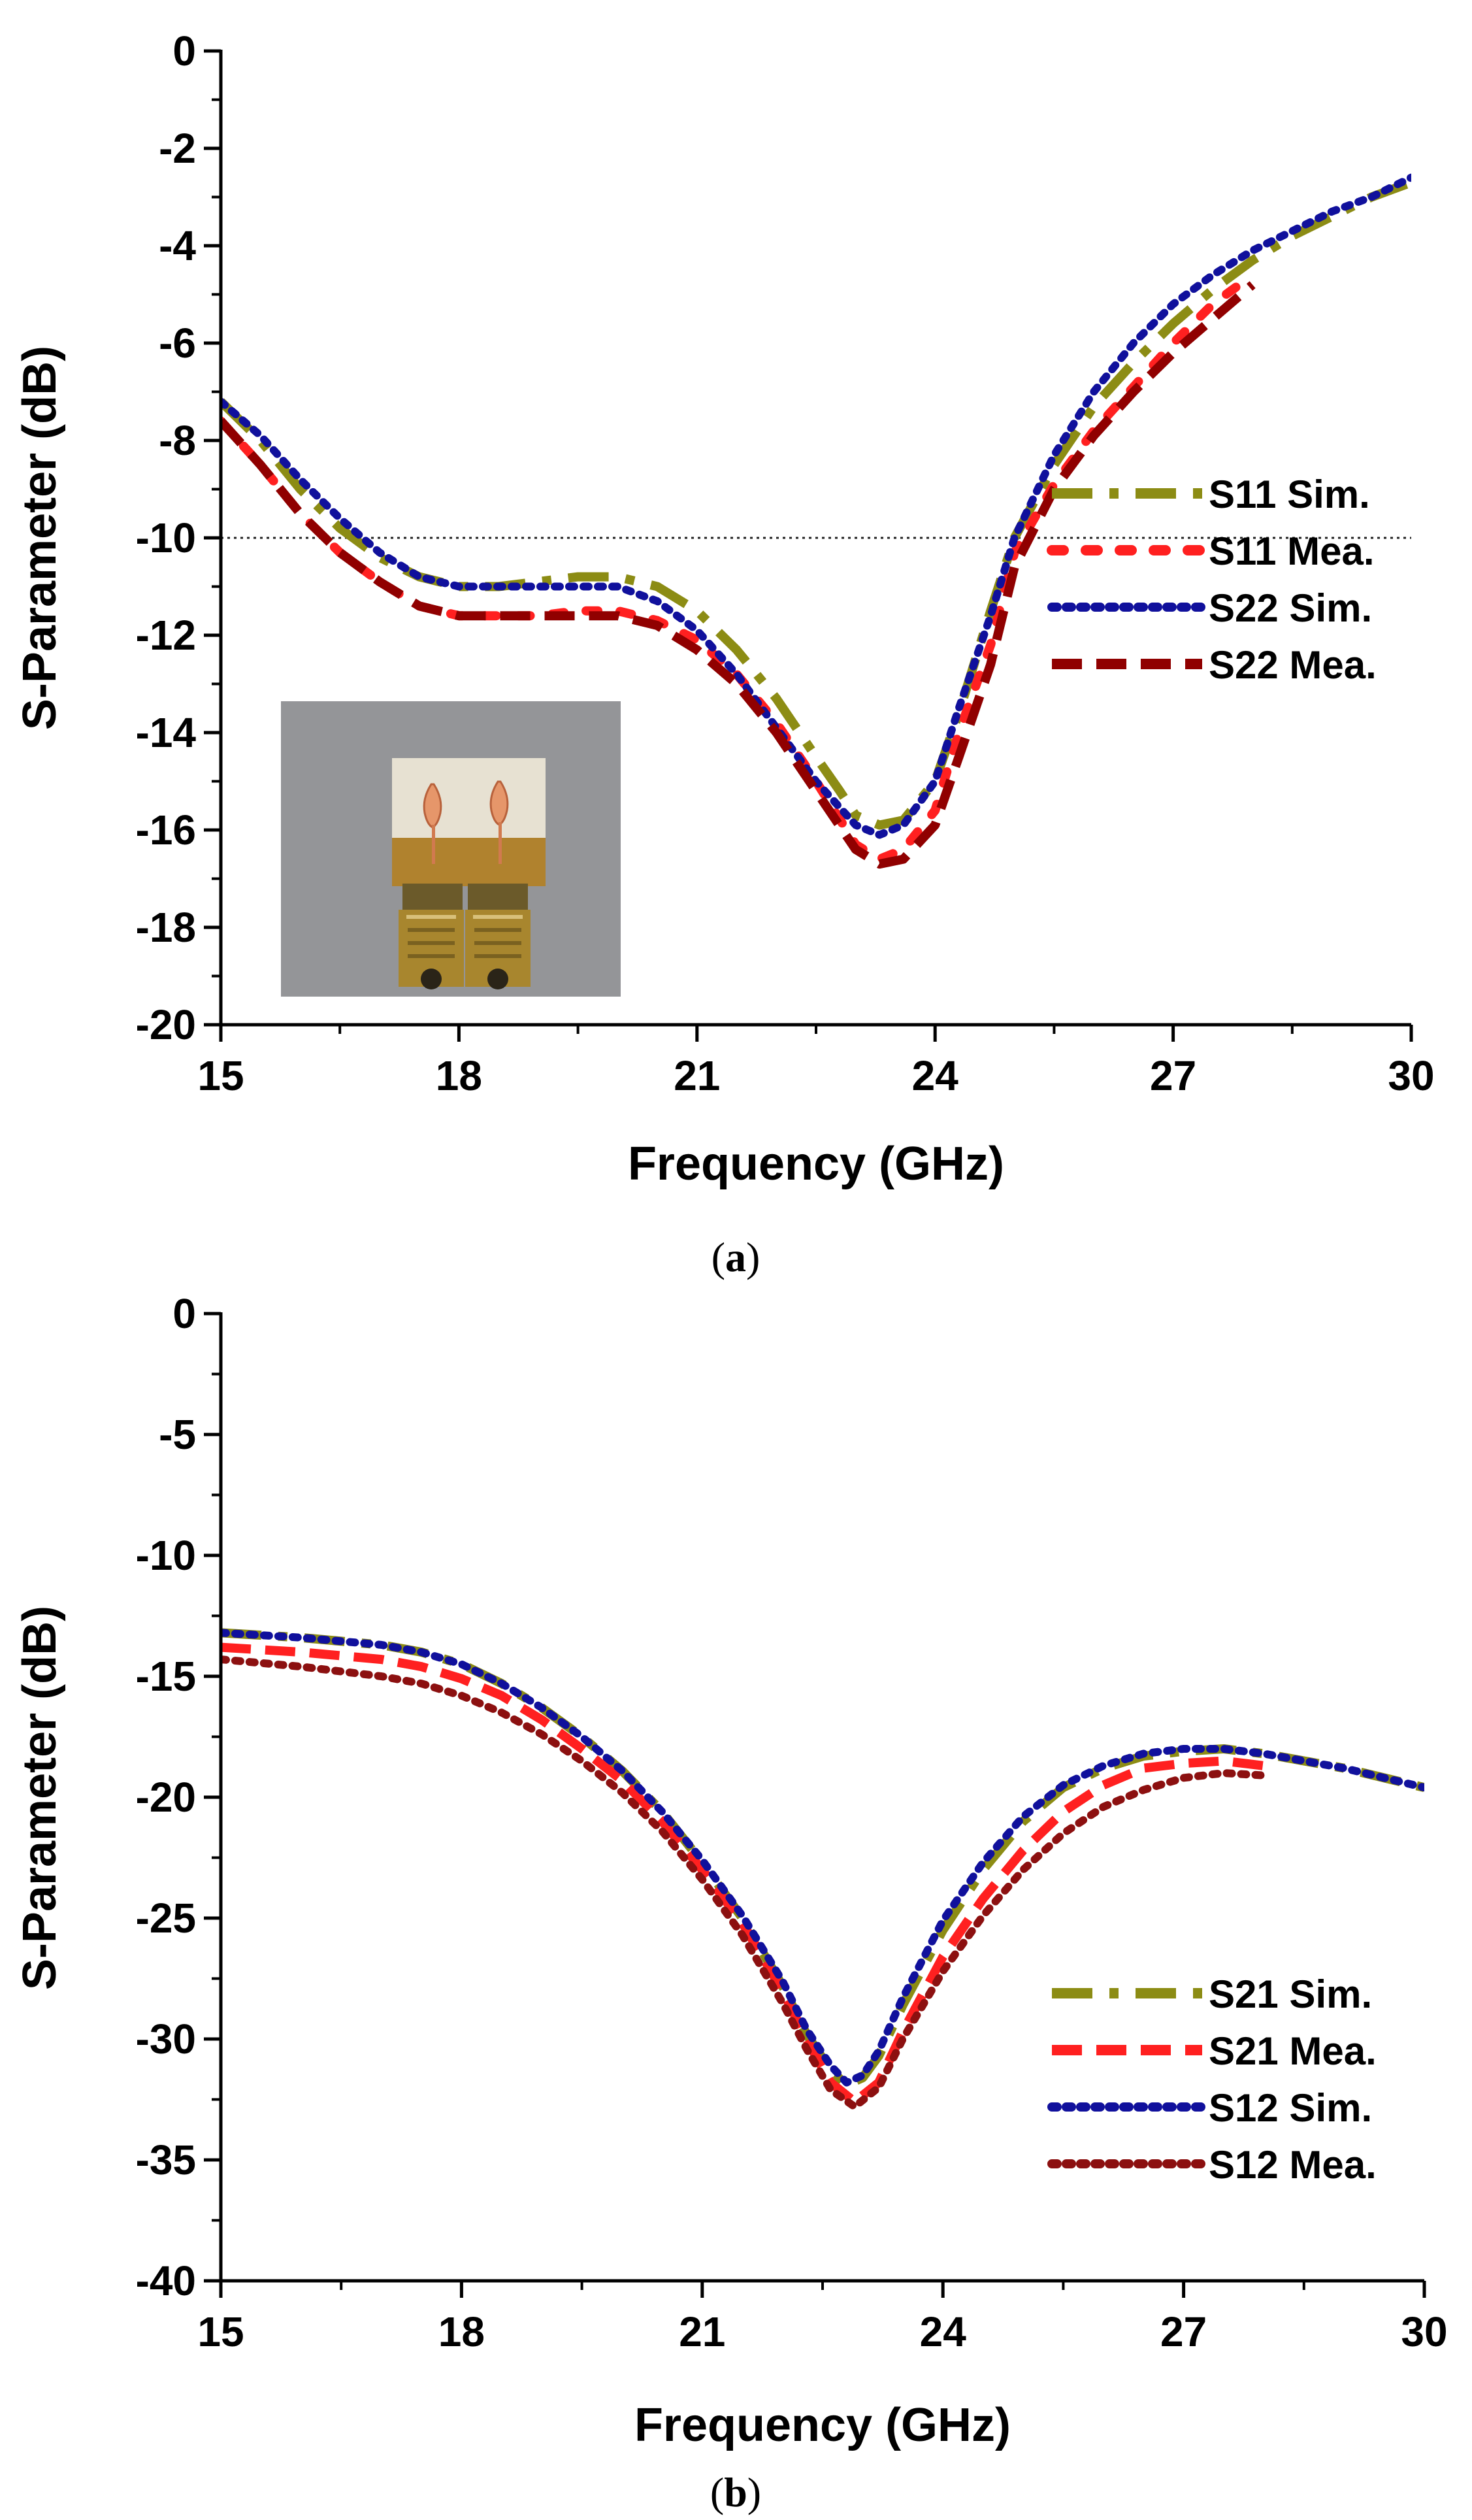 The height and width of the screenshot is (2520, 1472). What do you see at coordinates (1212, 2079) in the screenshot?
I see `panel-b-legend: S21 Sim. S21 Mea. S12 Sim. S12 Mea.` at bounding box center [1212, 2079].